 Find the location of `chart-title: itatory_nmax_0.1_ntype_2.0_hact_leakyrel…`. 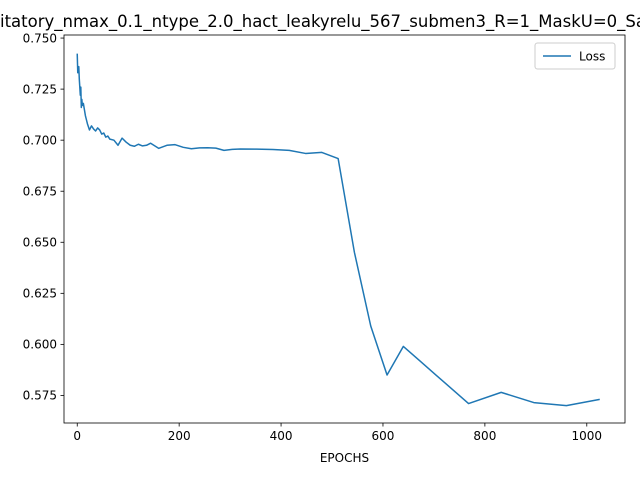

chart-title: itatory_nmax_0.1_ntype_2.0_hact_leakyrel… is located at coordinates (320, 21).